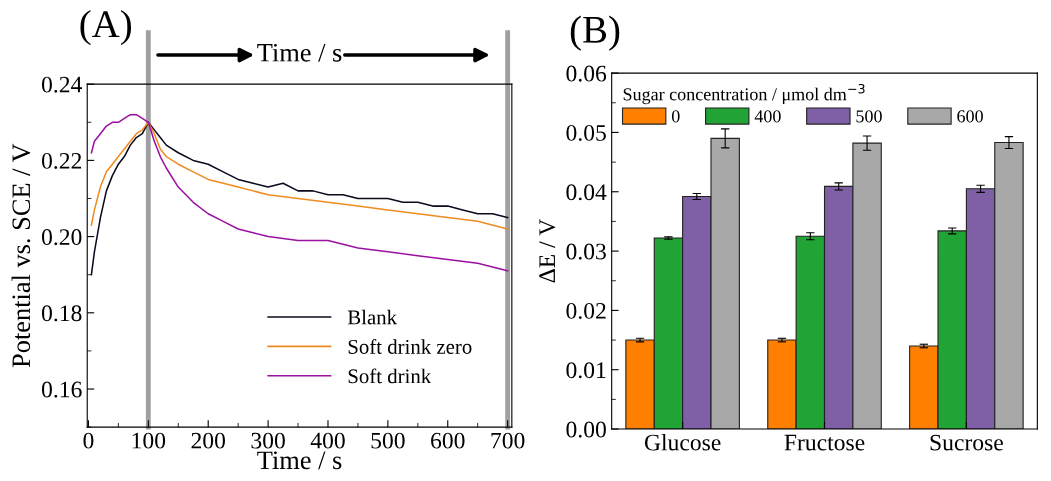 The width and height of the screenshot is (1051, 481). Describe the element at coordinates (61, 313) in the screenshot. I see `y-tick-label: 0.18` at that location.